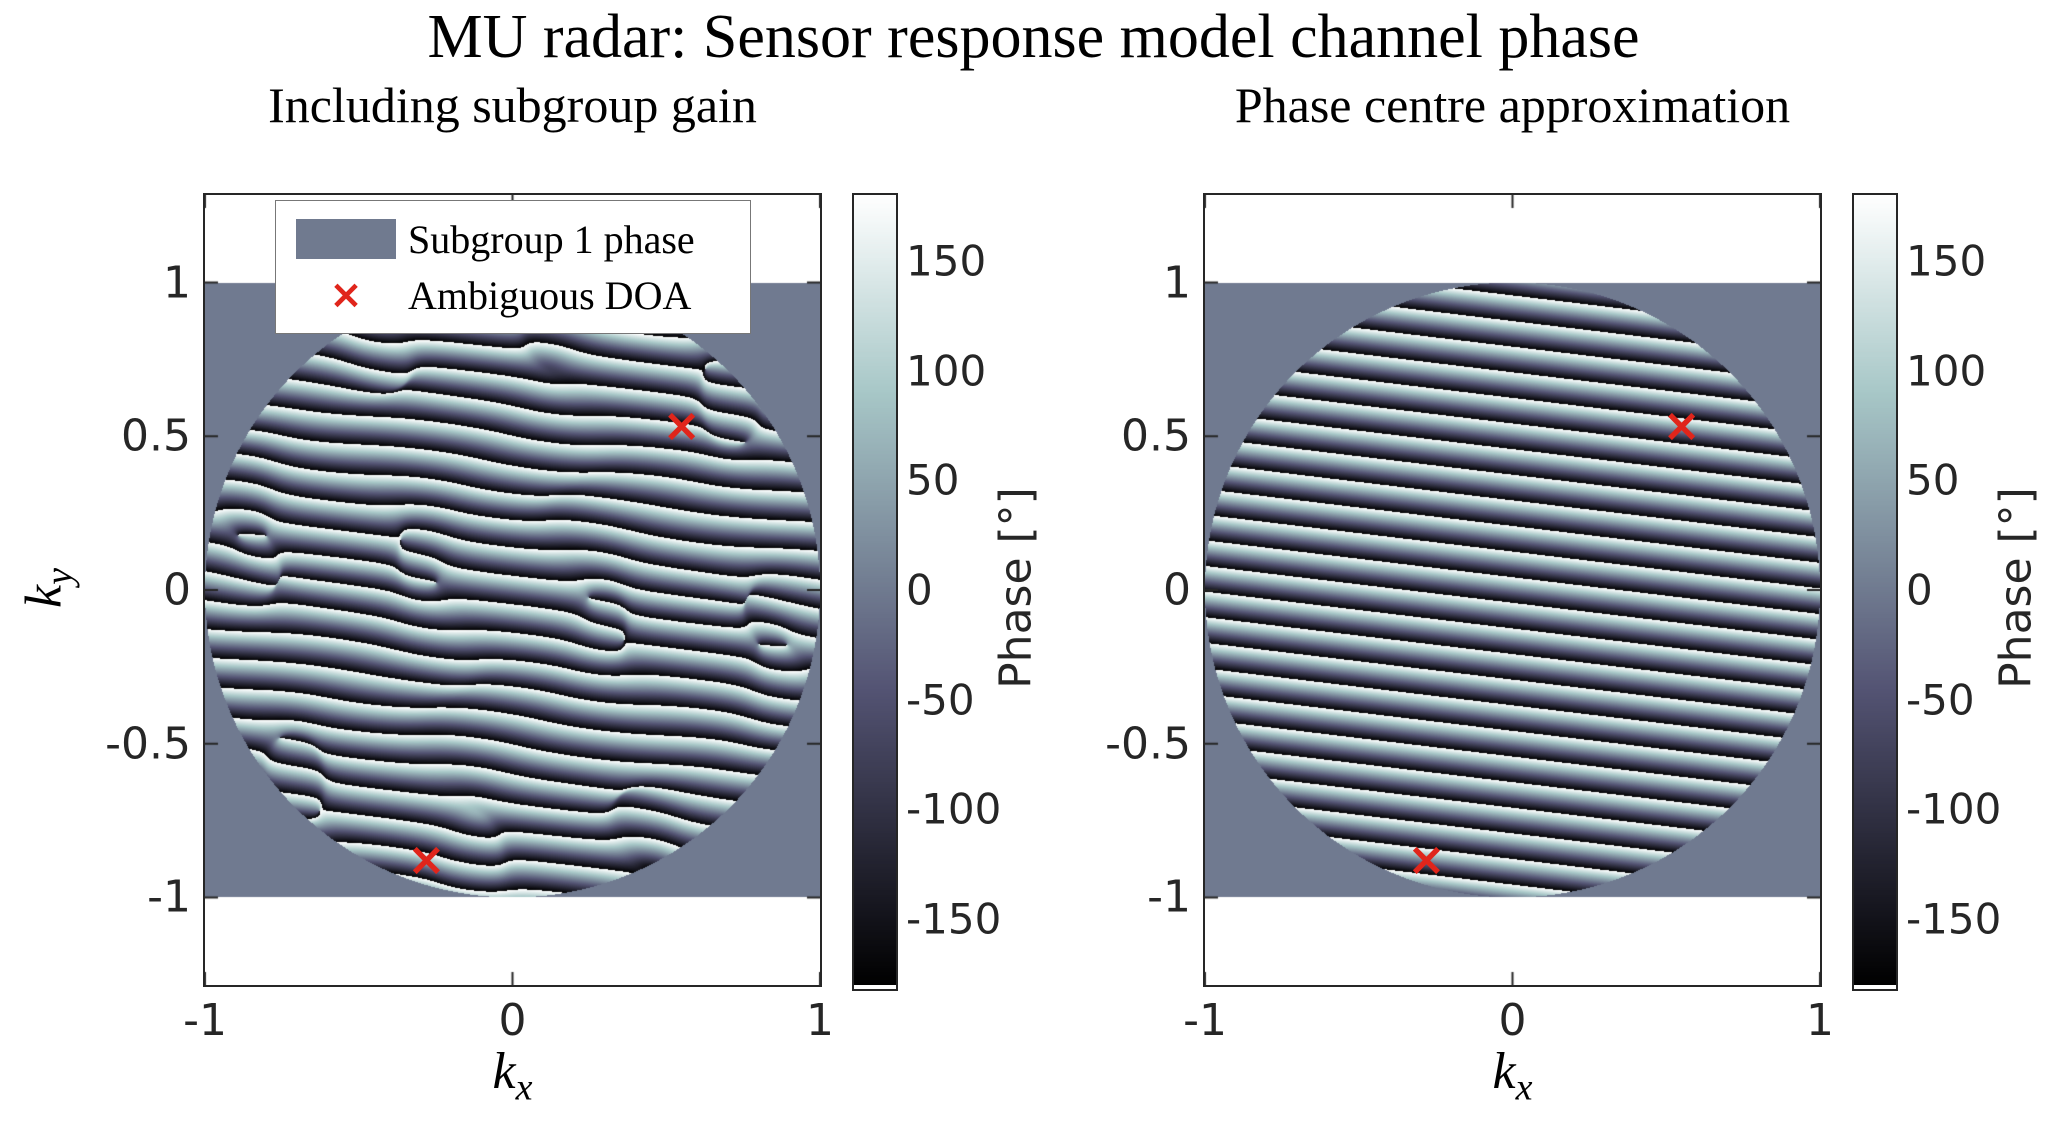  Describe the element at coordinates (1016, 588) in the screenshot. I see `colorbar-label-left: Phase [°]` at that location.